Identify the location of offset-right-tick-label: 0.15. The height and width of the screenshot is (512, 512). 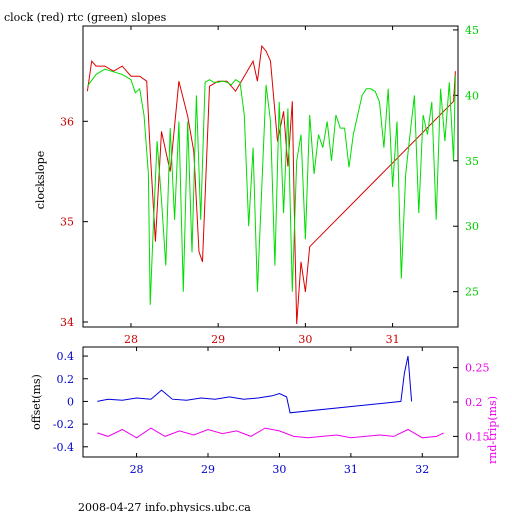
(477, 436).